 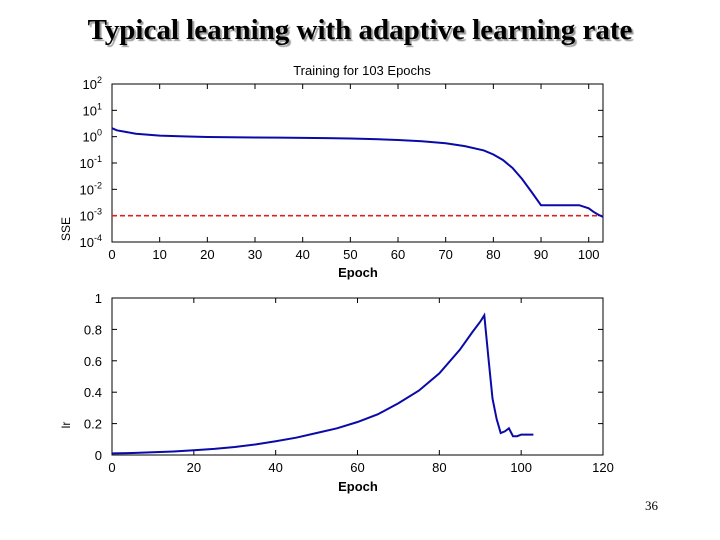 What do you see at coordinates (357, 467) in the screenshot?
I see `lr-x-tick-label: 60` at bounding box center [357, 467].